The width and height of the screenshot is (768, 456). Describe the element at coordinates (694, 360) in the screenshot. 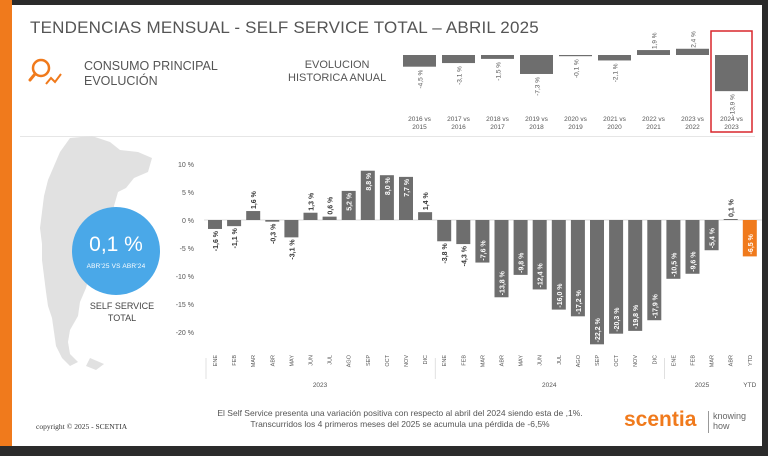

I see `month-tick-label-25: FEB` at that location.